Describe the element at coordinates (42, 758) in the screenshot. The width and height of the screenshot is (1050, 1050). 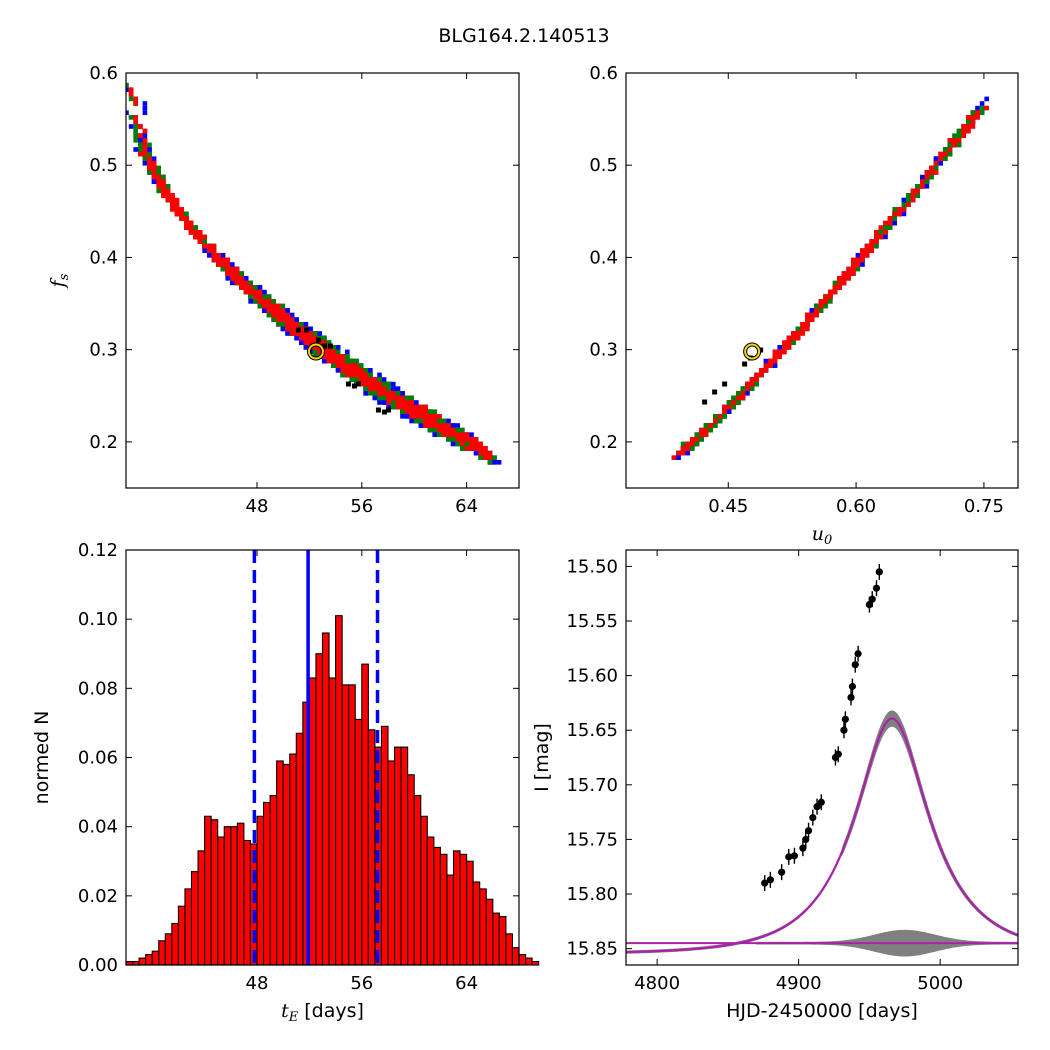
I see `y-axis-label: normed N` at that location.